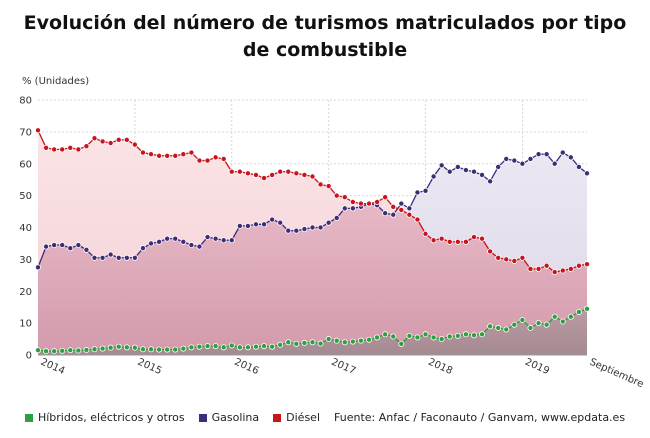 The width and height of the screenshot is (650, 438). Describe the element at coordinates (150, 367) in the screenshot. I see `x-tick-label: 2015` at that location.